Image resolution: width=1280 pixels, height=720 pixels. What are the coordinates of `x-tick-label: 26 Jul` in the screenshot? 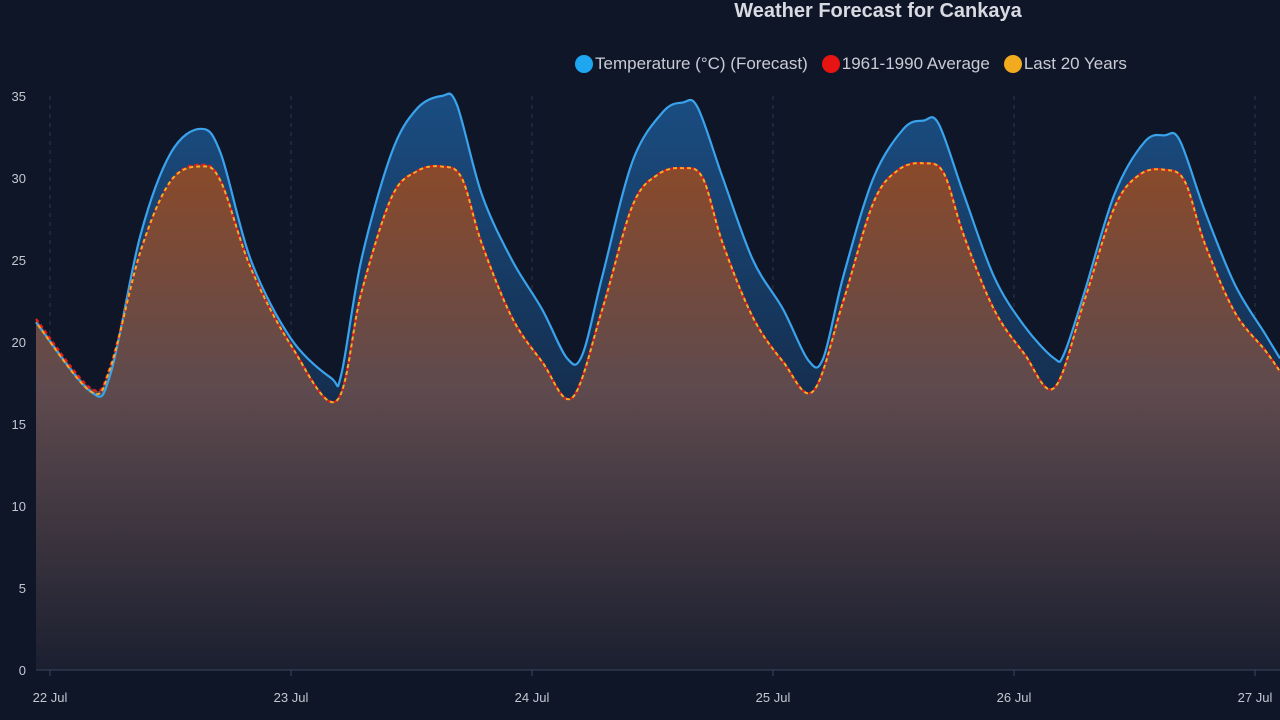 It's located at (1014, 697).